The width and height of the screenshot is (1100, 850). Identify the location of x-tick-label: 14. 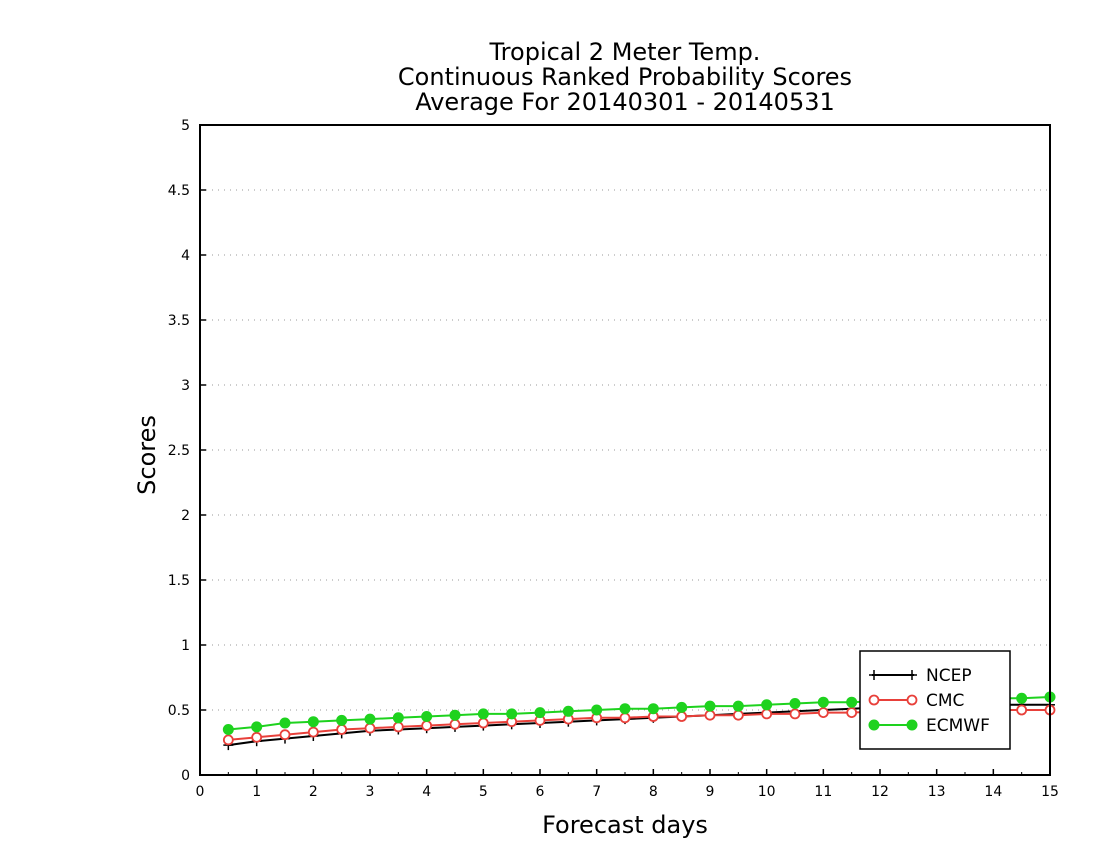
(993, 792).